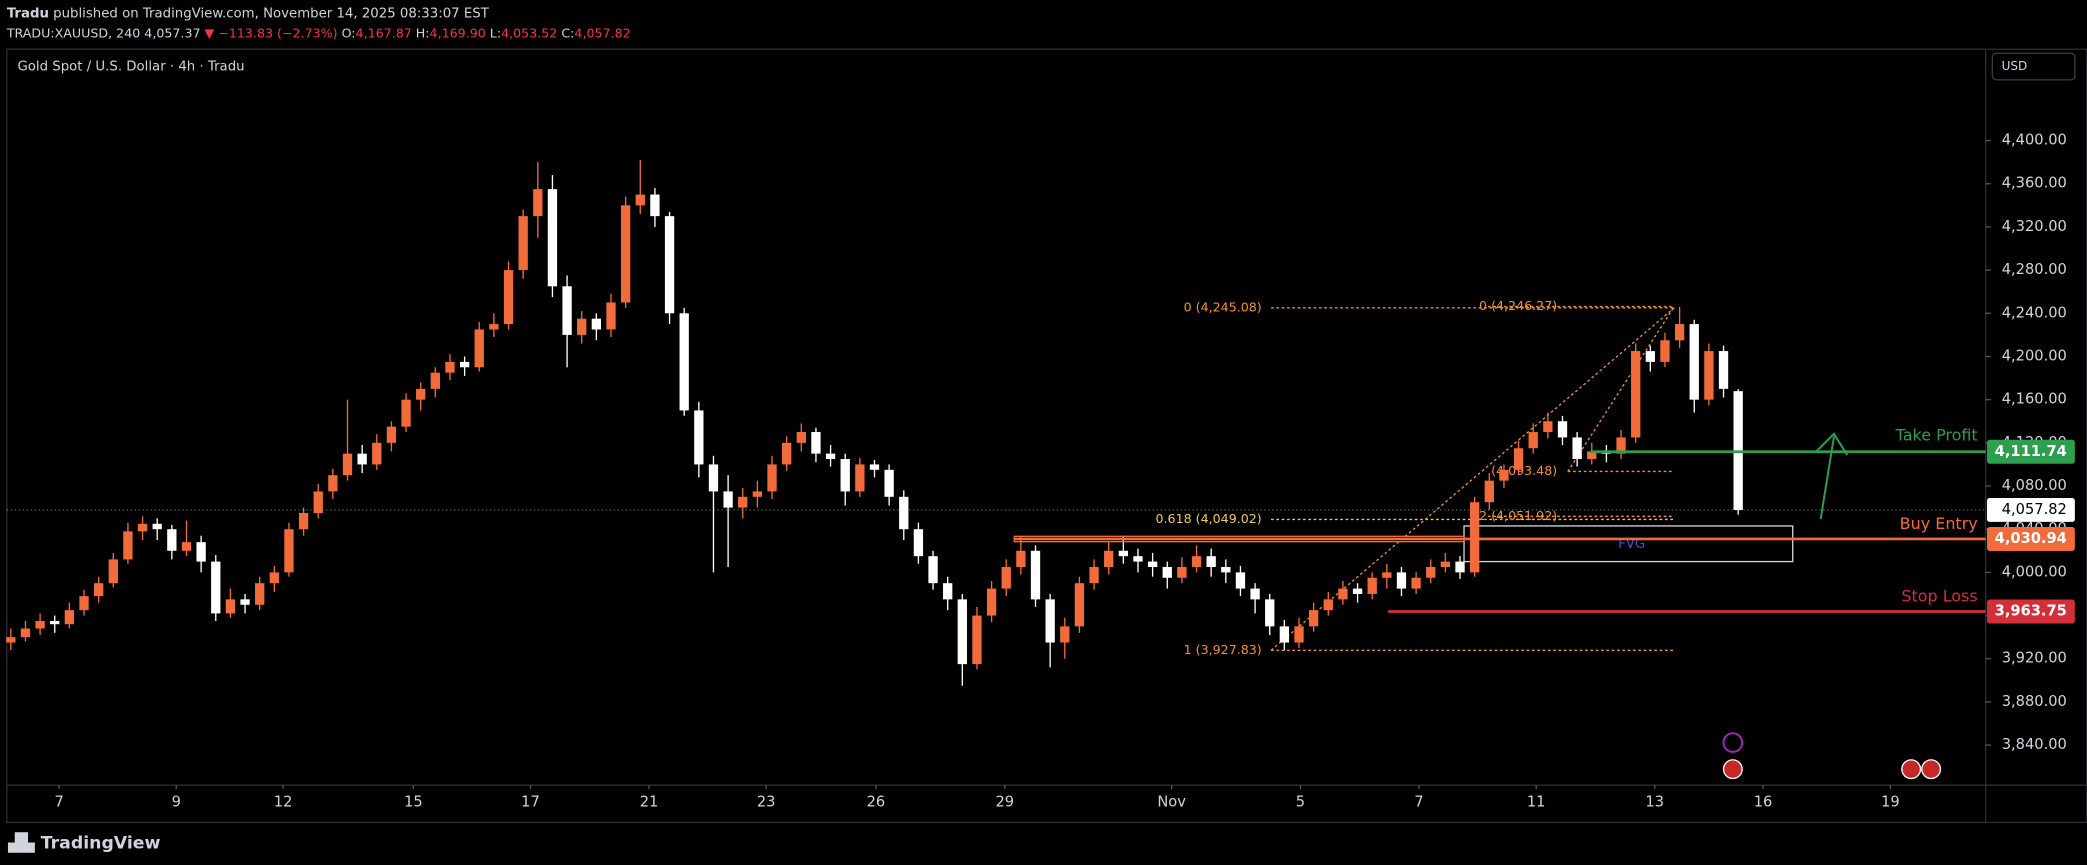 This screenshot has width=2087, height=865. What do you see at coordinates (1936, 434) in the screenshot?
I see `level-name: Take Profit` at bounding box center [1936, 434].